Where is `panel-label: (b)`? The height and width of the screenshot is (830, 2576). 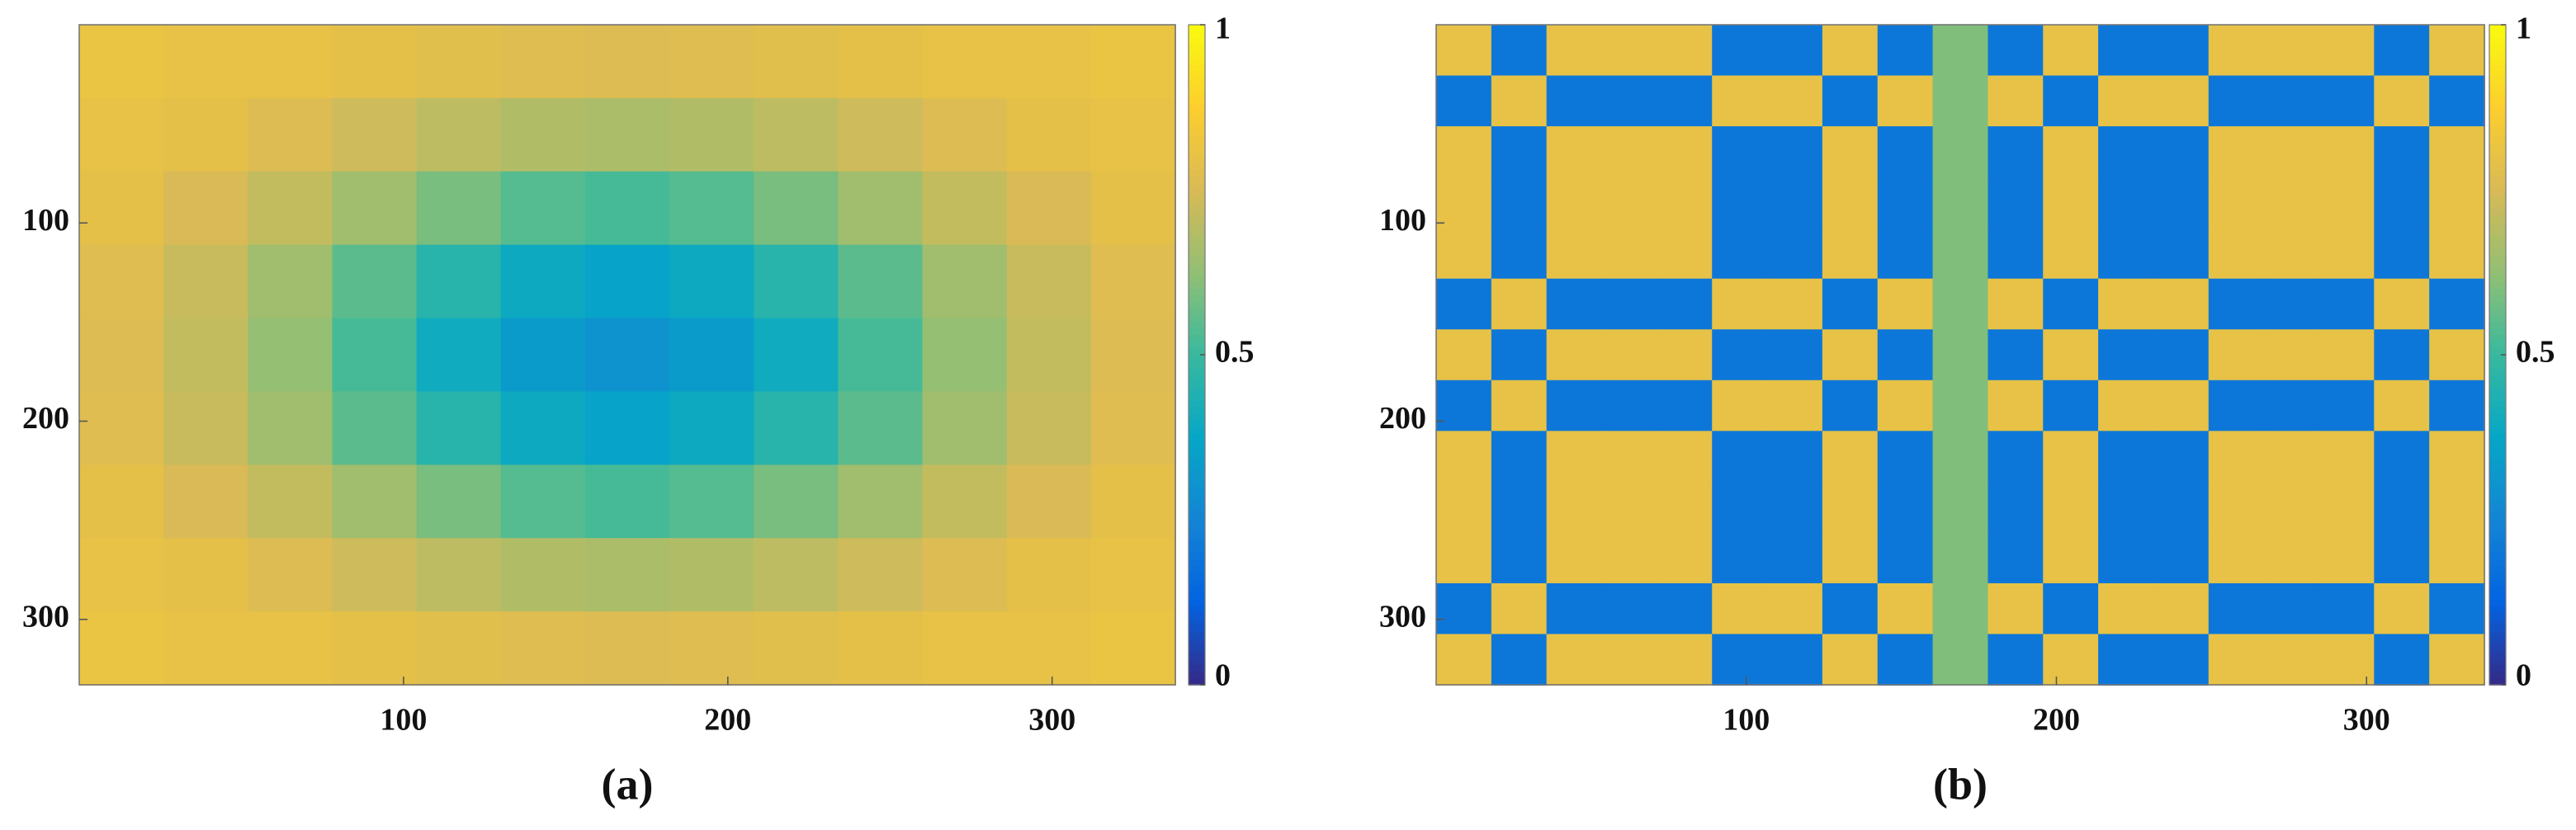
panel-label: (b) is located at coordinates (1960, 784).